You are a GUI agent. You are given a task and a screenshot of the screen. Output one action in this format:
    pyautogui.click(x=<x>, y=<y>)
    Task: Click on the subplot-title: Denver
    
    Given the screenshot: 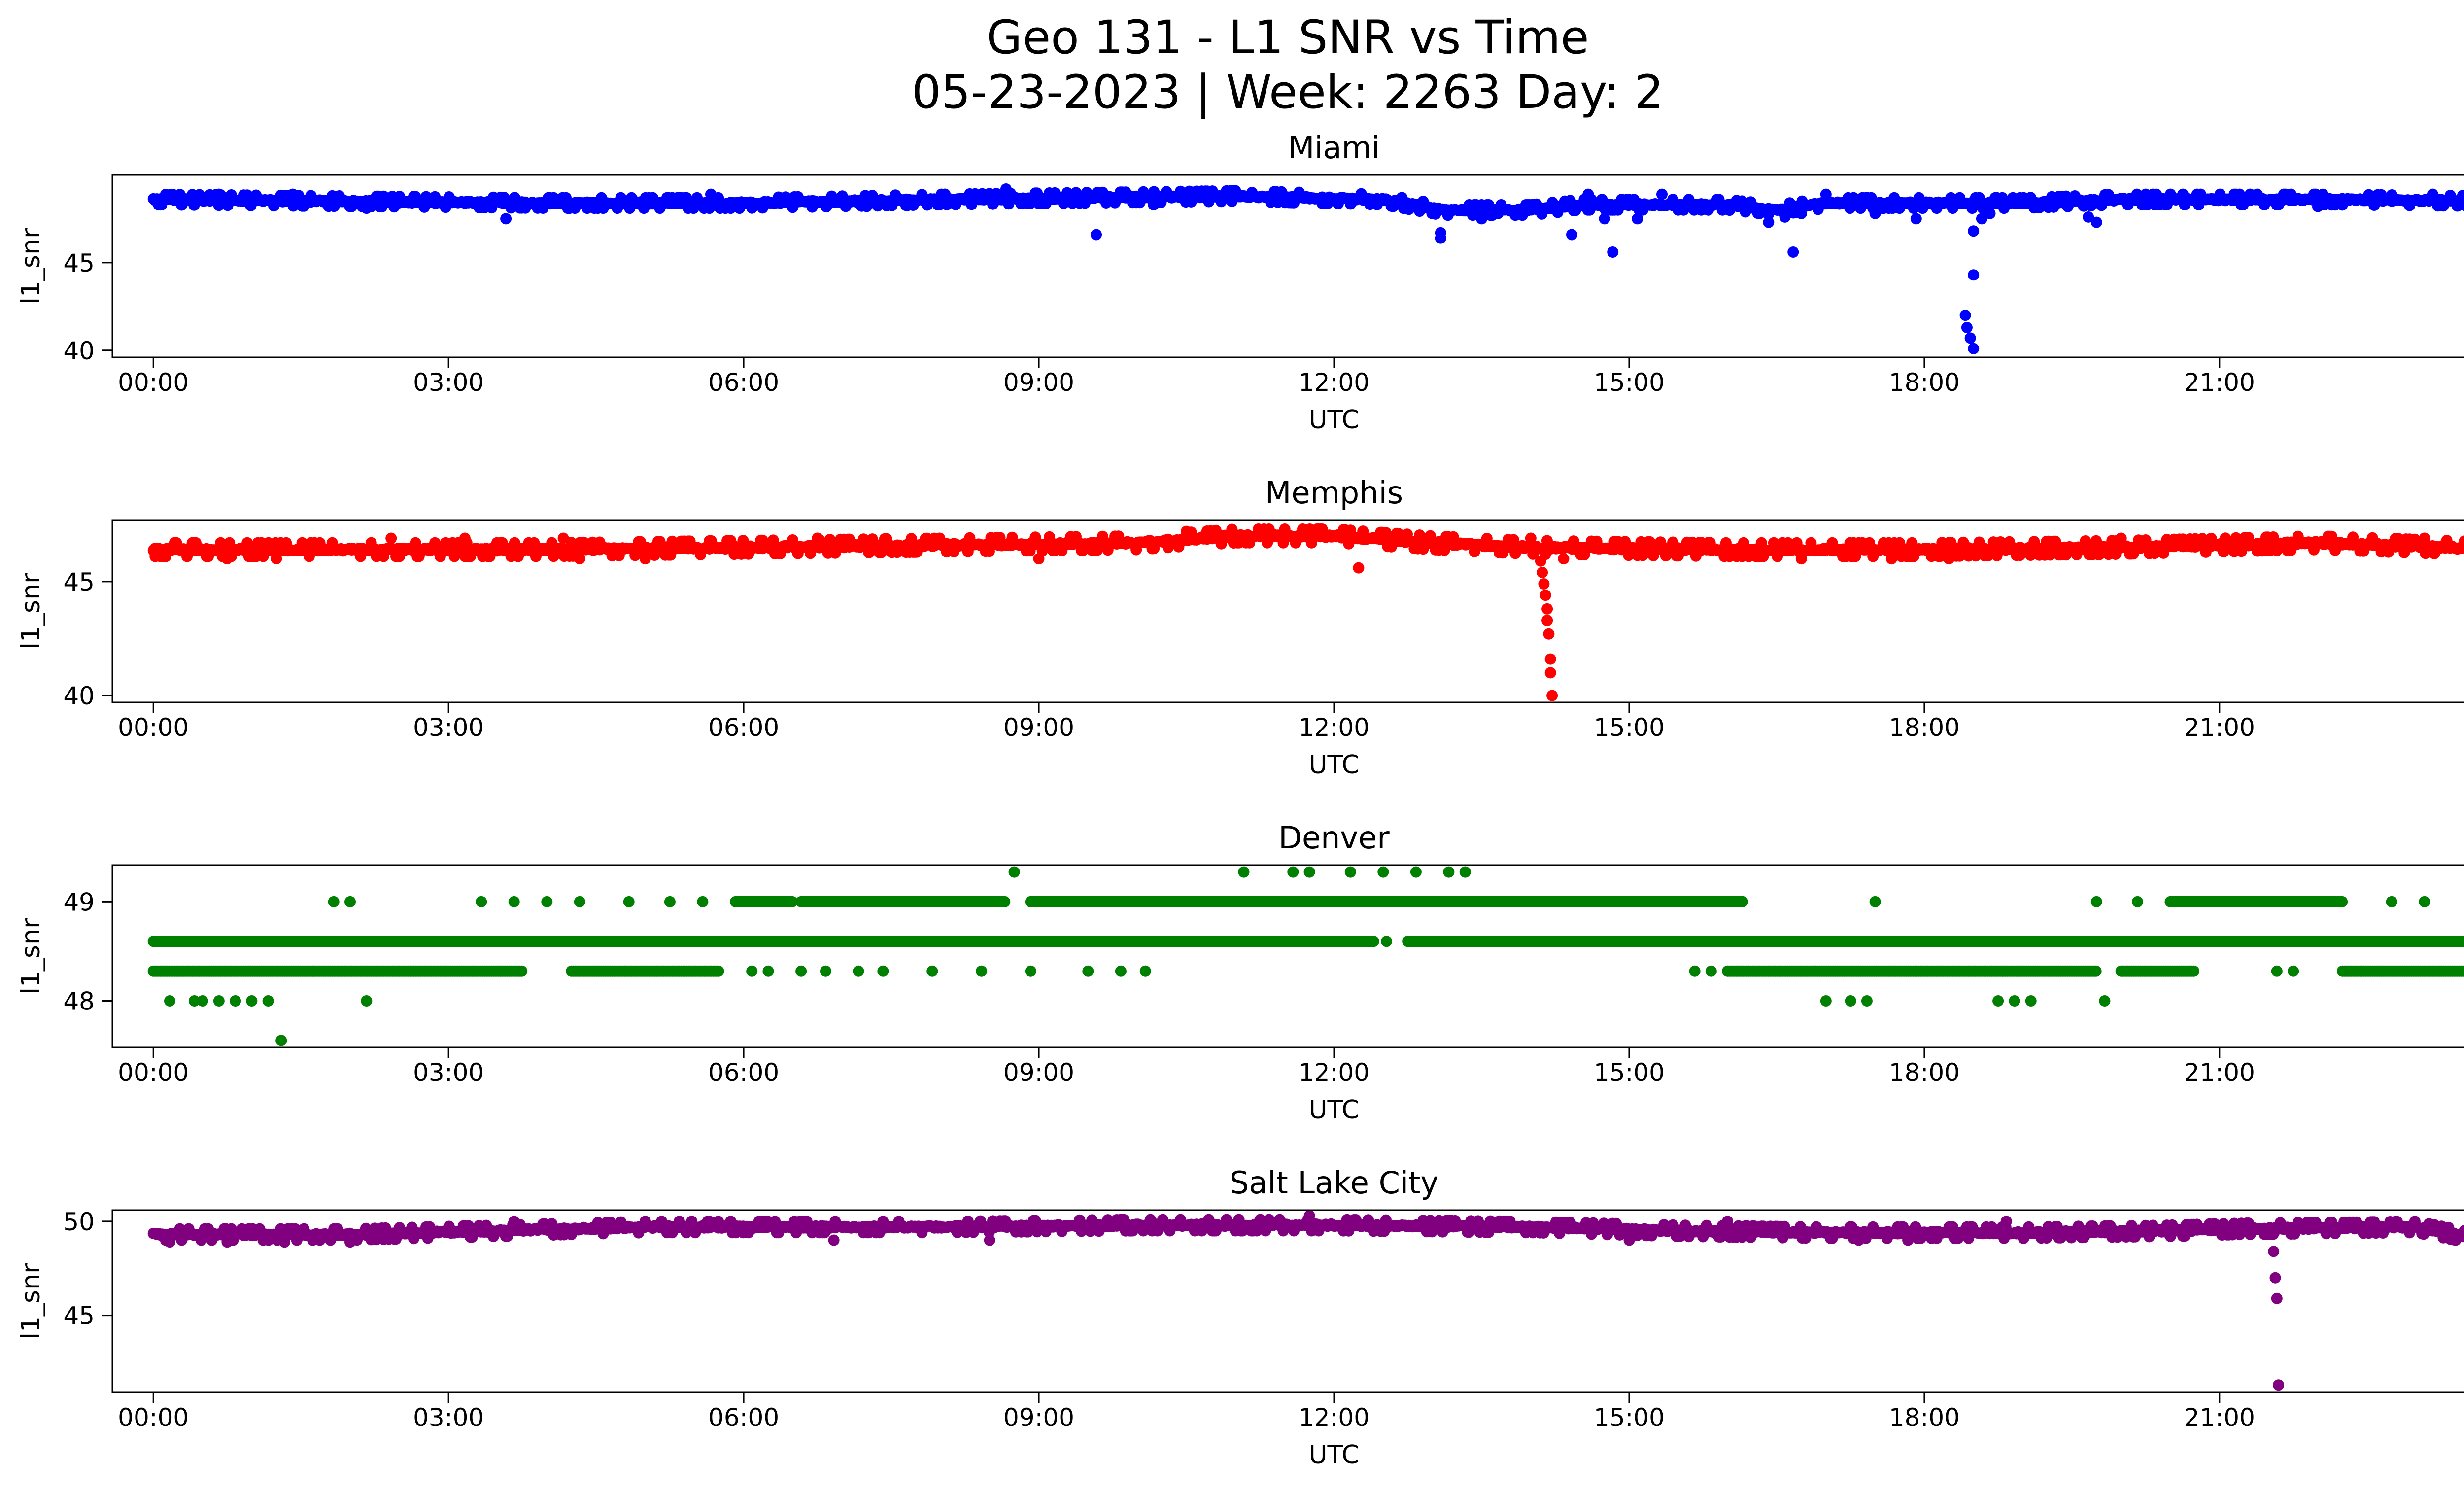 What is the action you would take?
    pyautogui.click(x=1334, y=838)
    